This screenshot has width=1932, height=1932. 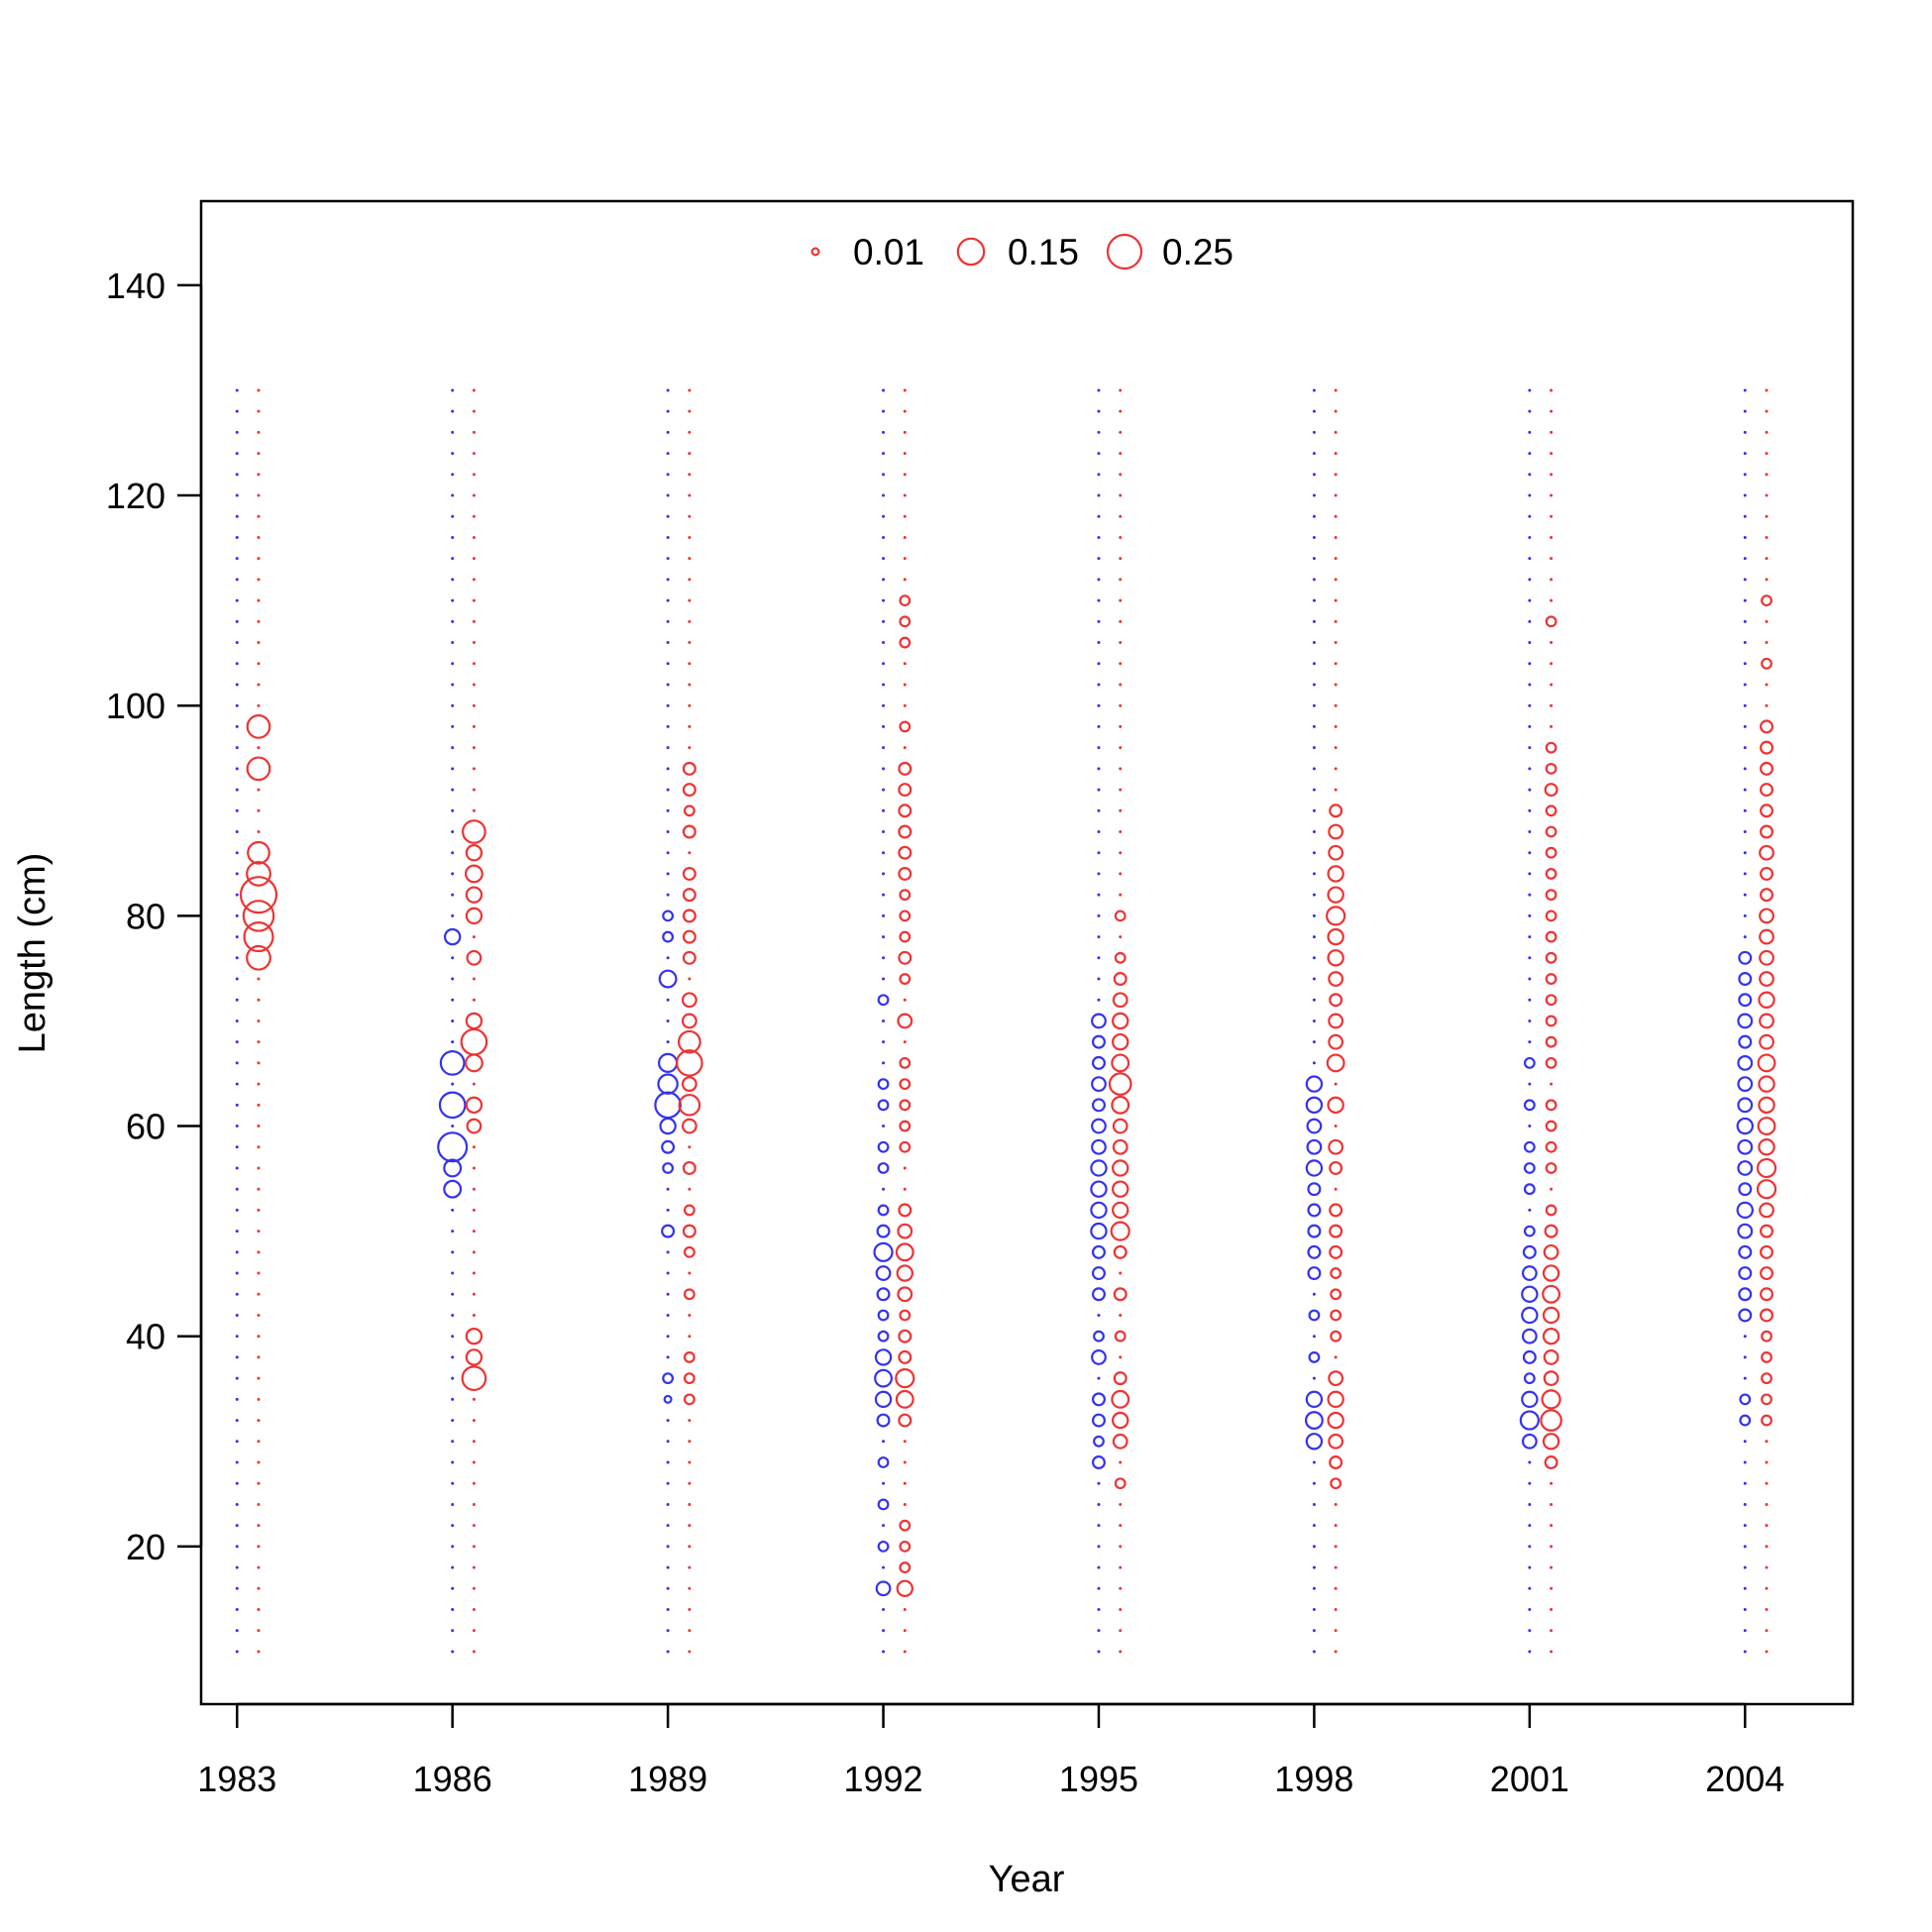 I want to click on legend-label-0.25: 0.25, so click(x=1198, y=252).